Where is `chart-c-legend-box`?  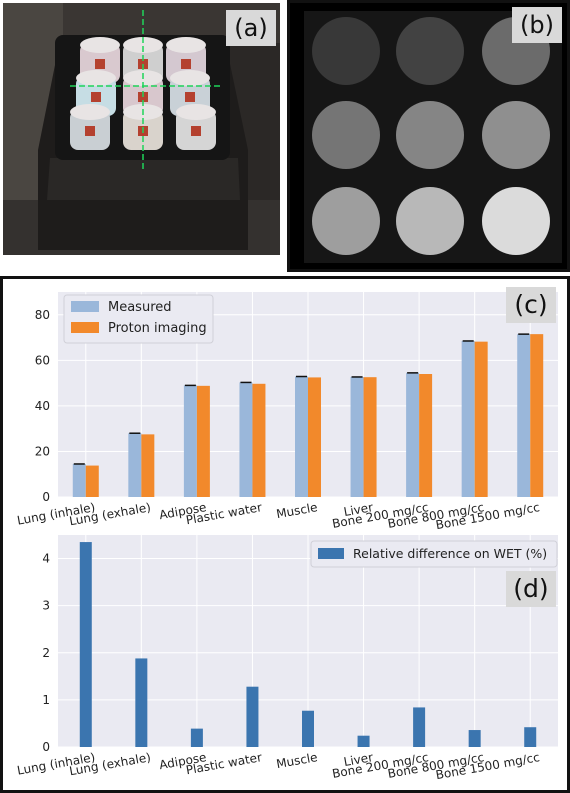
chart-c-legend-box is located at coordinates (138, 319).